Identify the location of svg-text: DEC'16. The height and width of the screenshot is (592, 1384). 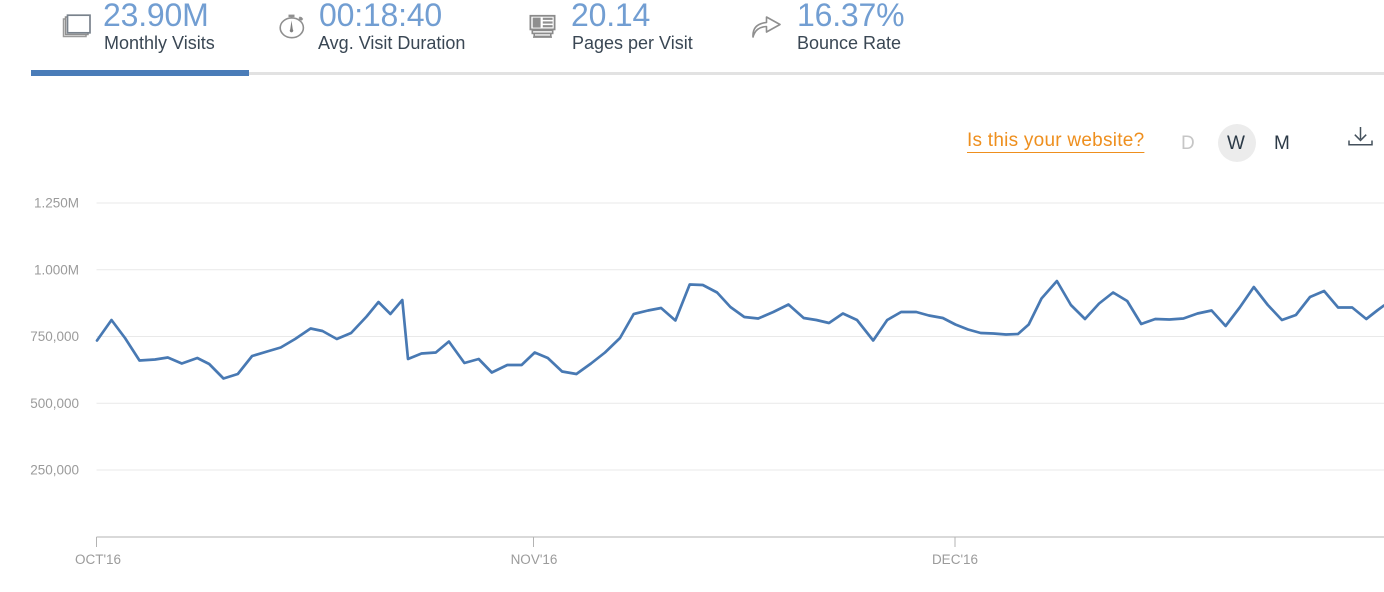
(955, 559).